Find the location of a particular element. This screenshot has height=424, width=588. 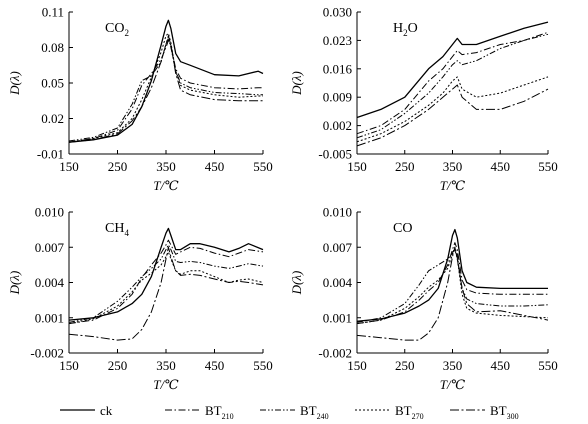

legend-label: BT300 is located at coordinates (504, 412).